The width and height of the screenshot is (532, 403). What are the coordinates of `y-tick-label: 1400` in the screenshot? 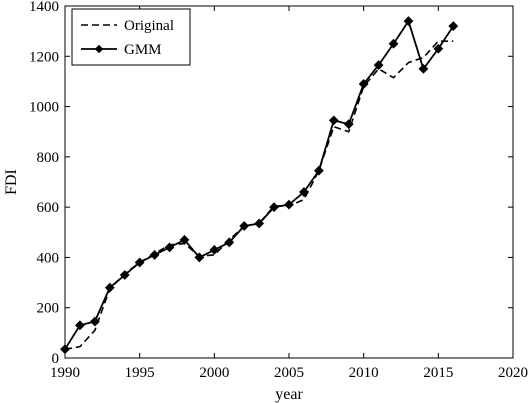 It's located at (44, 7).